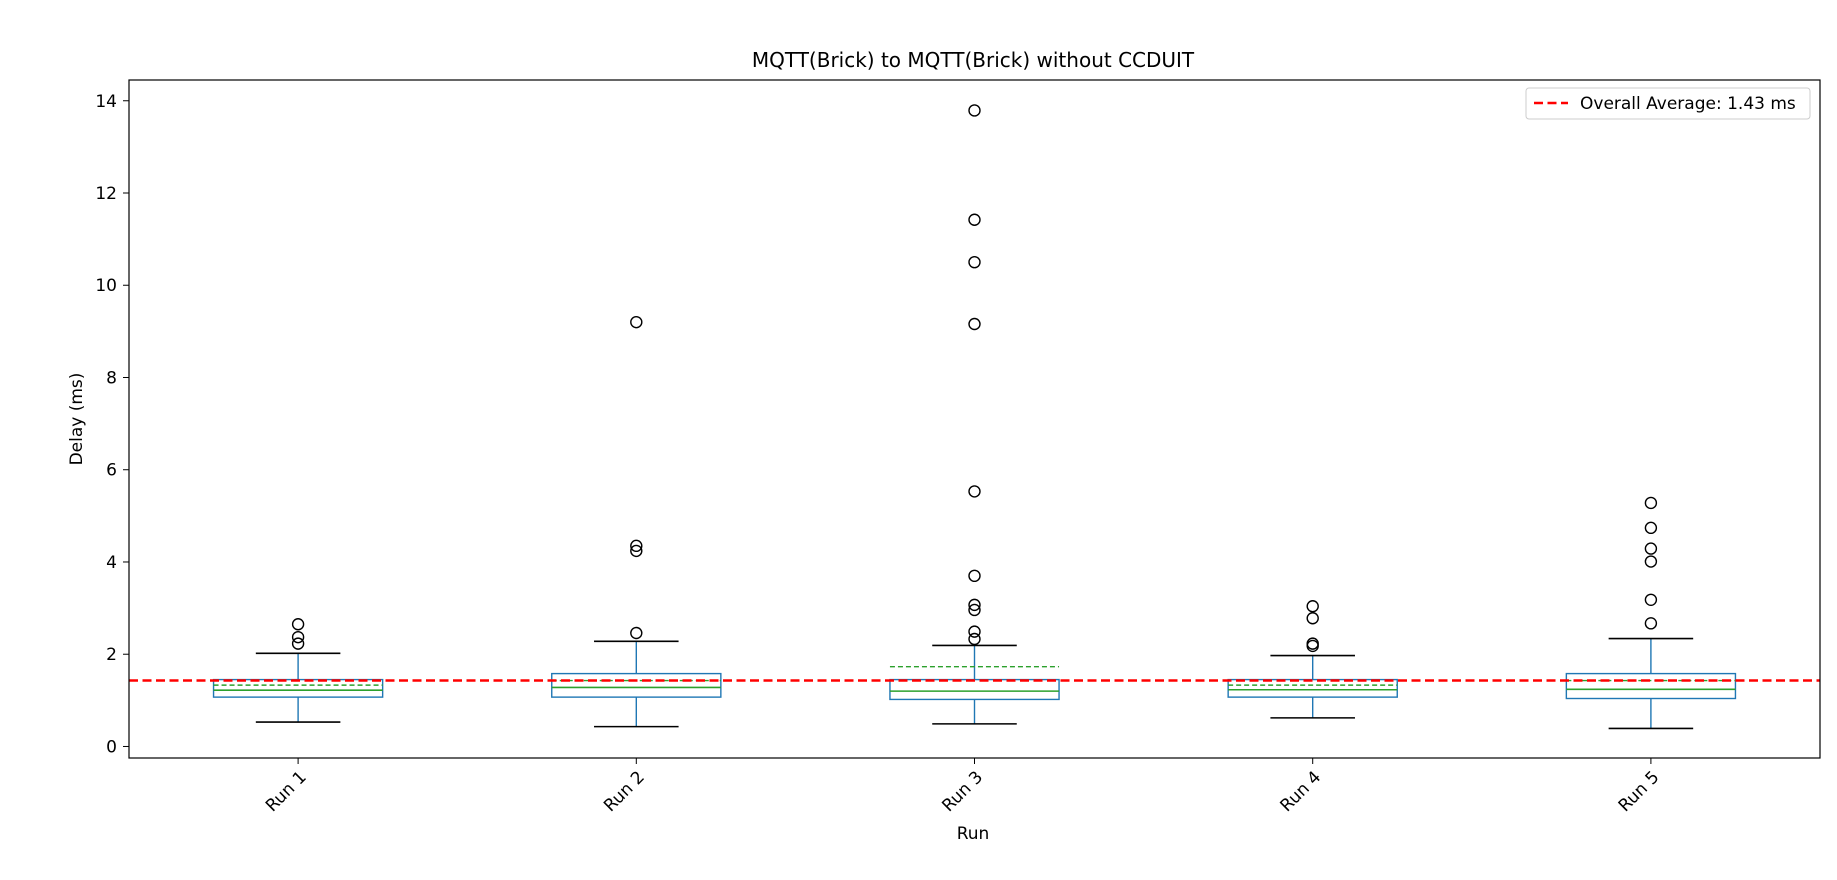  Describe the element at coordinates (1301, 791) in the screenshot. I see `x-tick-label: Run 4` at that location.